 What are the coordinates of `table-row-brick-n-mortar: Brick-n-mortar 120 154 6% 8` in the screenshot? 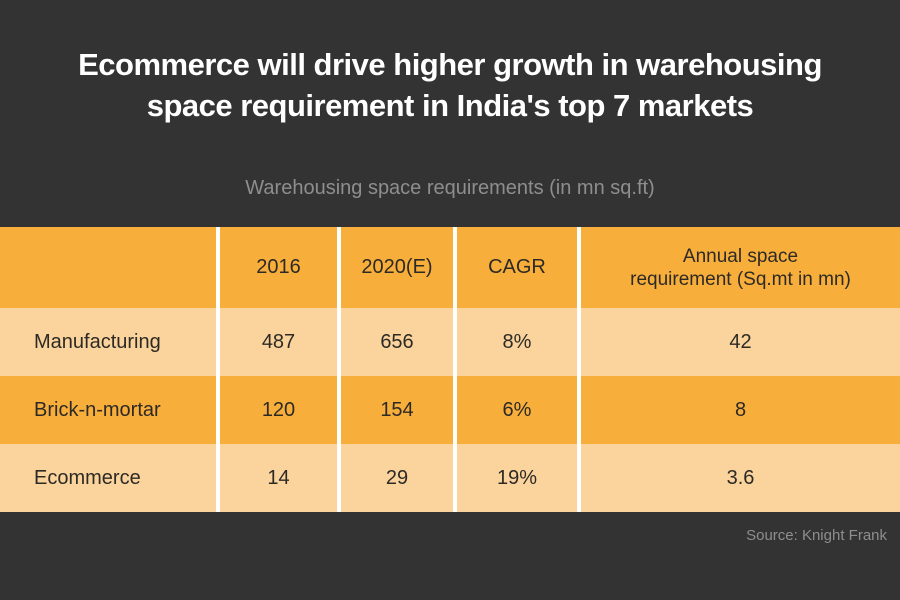 It's located at (450, 410).